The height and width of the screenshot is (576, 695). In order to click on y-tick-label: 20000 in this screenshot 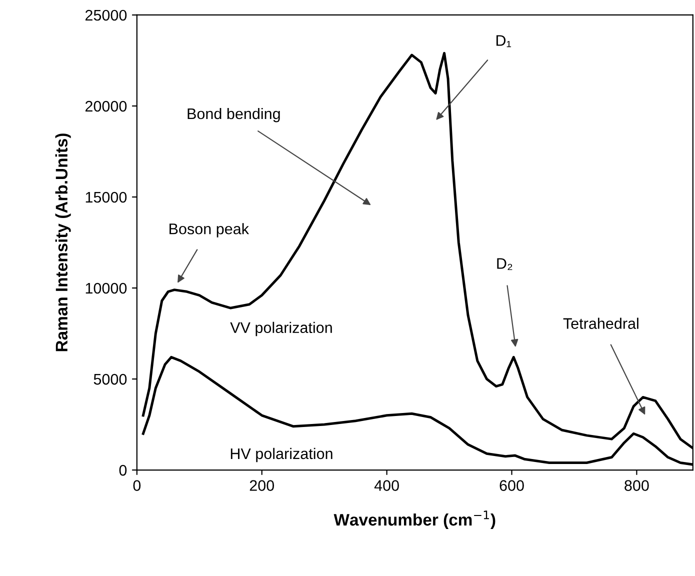, I will do `click(106, 106)`.